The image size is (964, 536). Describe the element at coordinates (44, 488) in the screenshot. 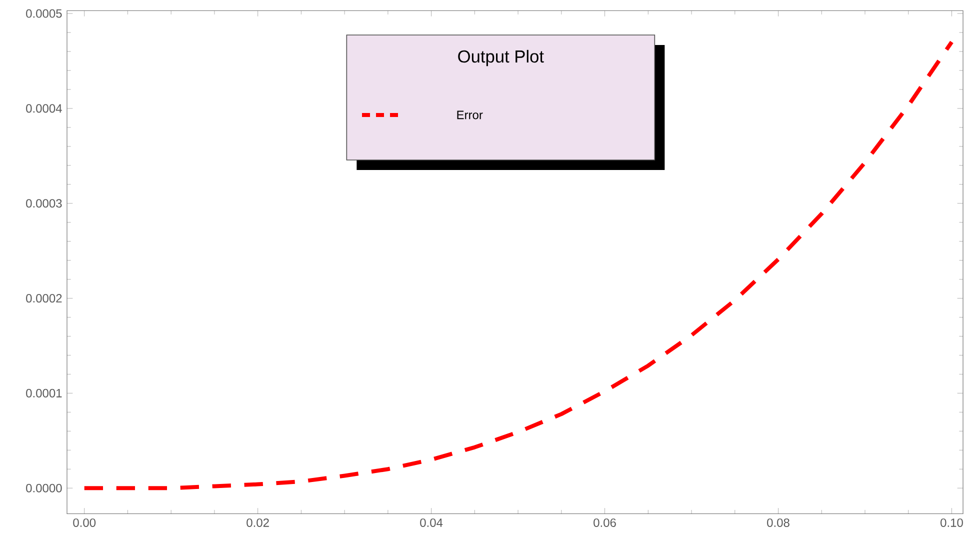

I see `y-tick-label: 0.0000` at that location.